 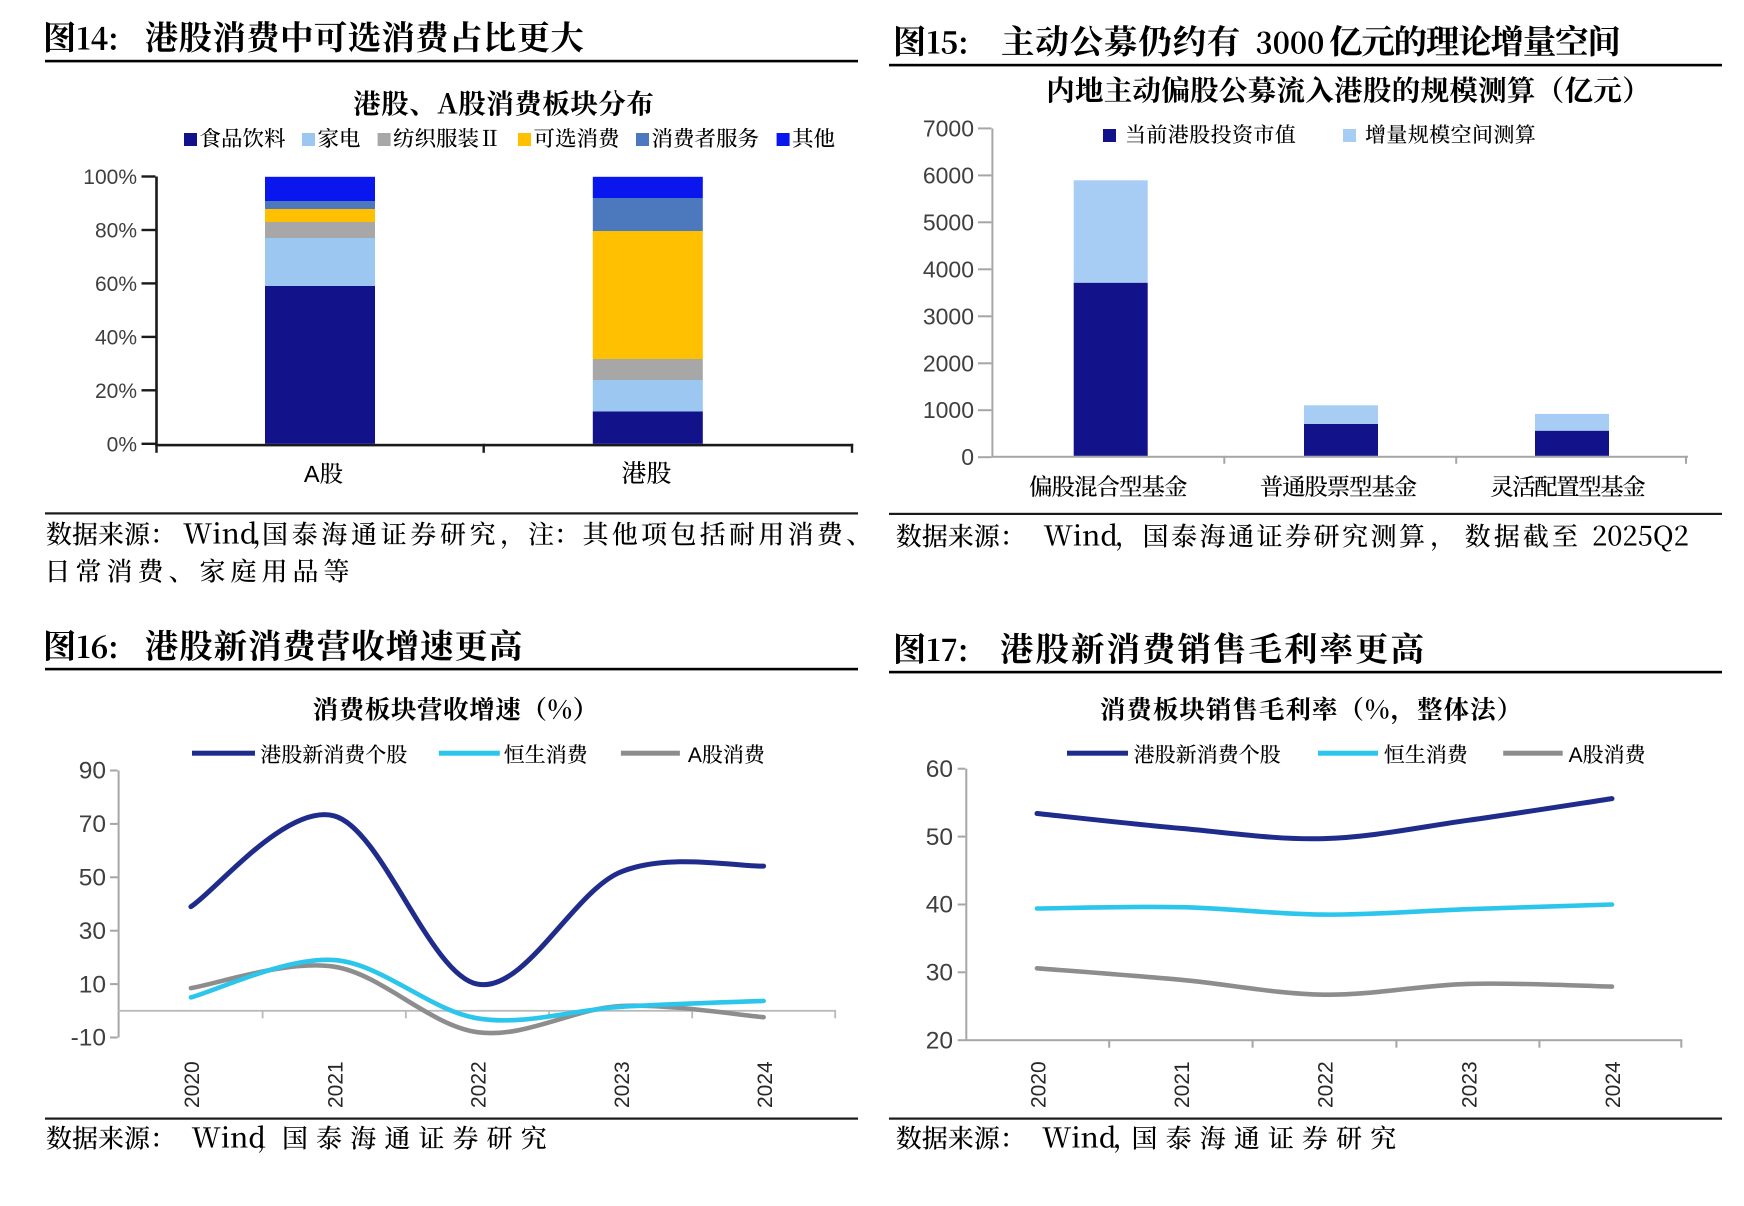 I want to click on svg-text: 4000, so click(x=948, y=269).